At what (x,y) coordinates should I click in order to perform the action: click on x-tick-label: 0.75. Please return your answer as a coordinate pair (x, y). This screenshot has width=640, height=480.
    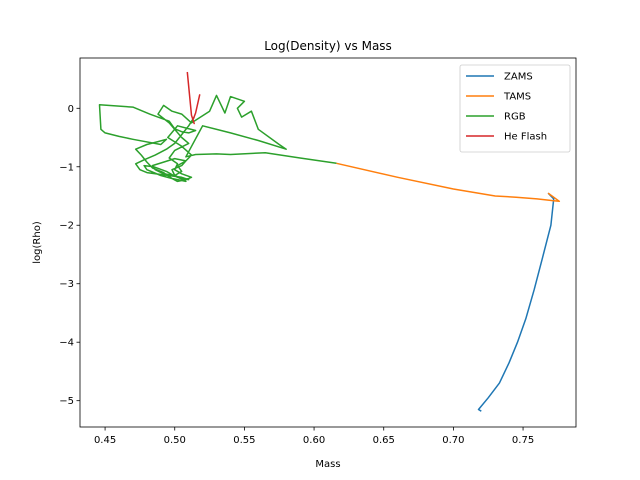
    Looking at the image, I should click on (523, 440).